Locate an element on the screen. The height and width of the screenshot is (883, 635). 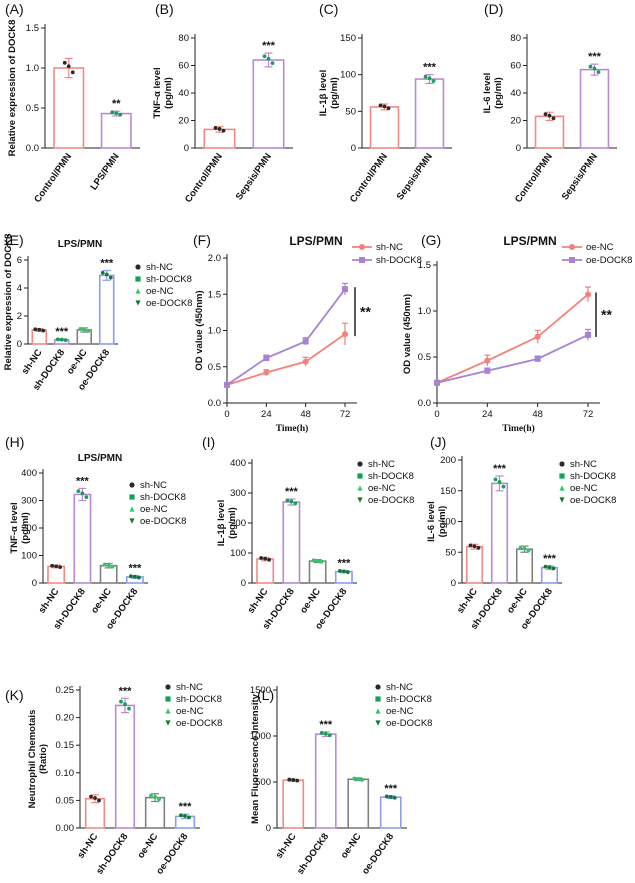
y-axis-label: (Ratio) is located at coordinates (43, 759).